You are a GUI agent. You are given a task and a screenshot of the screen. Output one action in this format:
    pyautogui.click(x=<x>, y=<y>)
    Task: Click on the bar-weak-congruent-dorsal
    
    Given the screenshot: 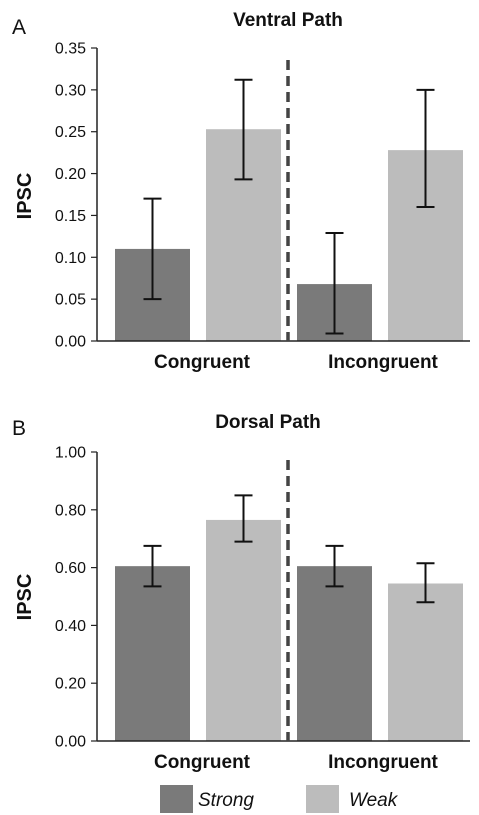 What is the action you would take?
    pyautogui.click(x=243, y=630)
    